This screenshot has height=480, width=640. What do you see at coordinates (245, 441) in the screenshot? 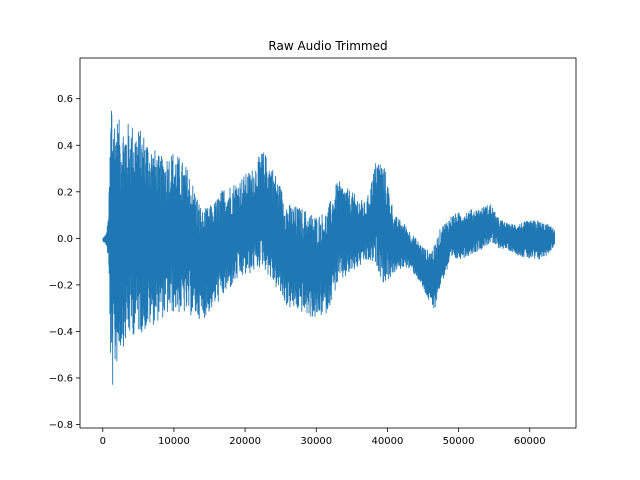
I see `x-tick-label: 20000` at bounding box center [245, 441].